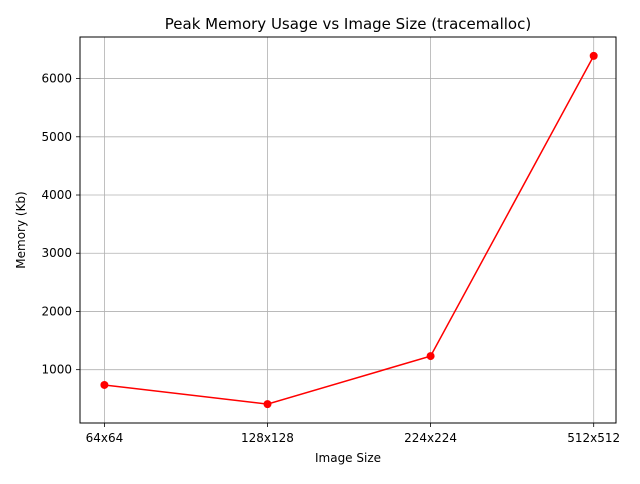  I want to click on x-axis-ticks: 64x64 128x128 224x224 512x512, so click(353, 434).